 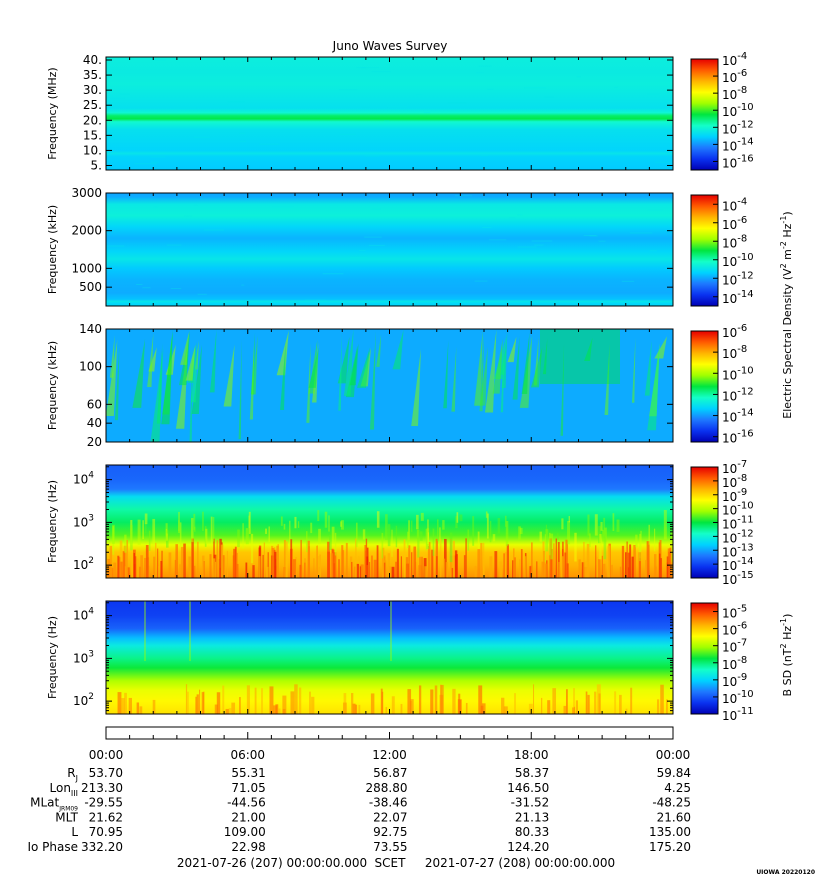 I want to click on colorbar-tick-label: 10⁻⁹, so click(x=734, y=680).